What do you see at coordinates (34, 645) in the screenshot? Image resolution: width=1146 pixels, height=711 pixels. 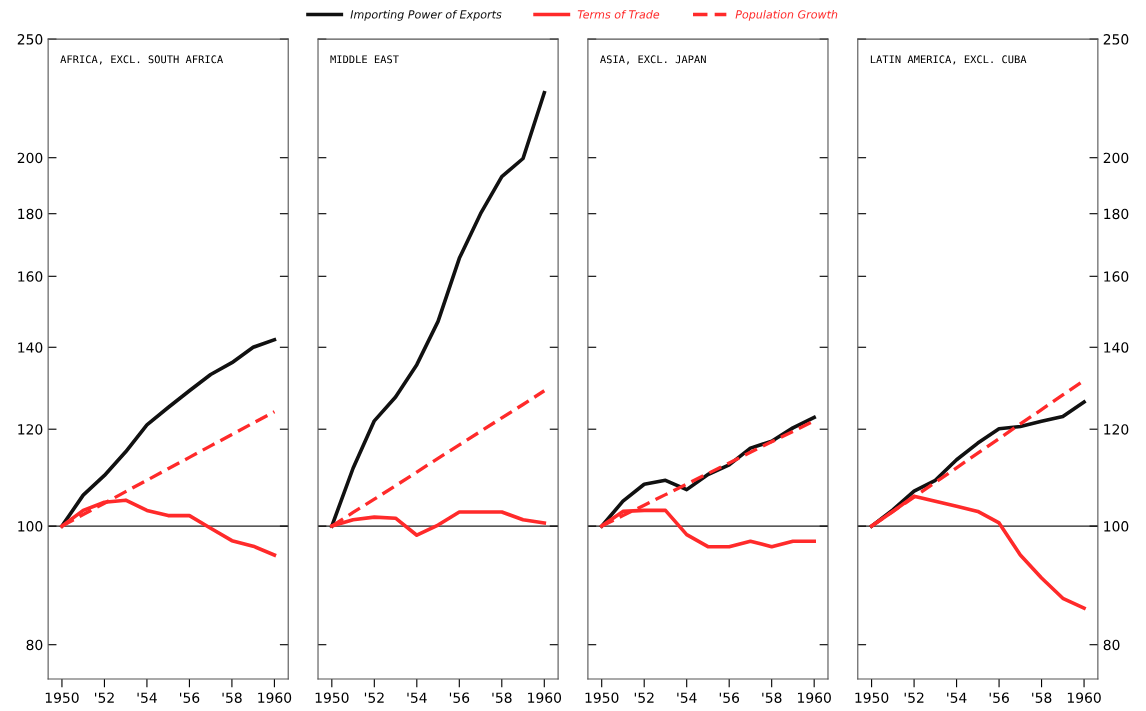 I see `y-tick-label: 80` at bounding box center [34, 645].